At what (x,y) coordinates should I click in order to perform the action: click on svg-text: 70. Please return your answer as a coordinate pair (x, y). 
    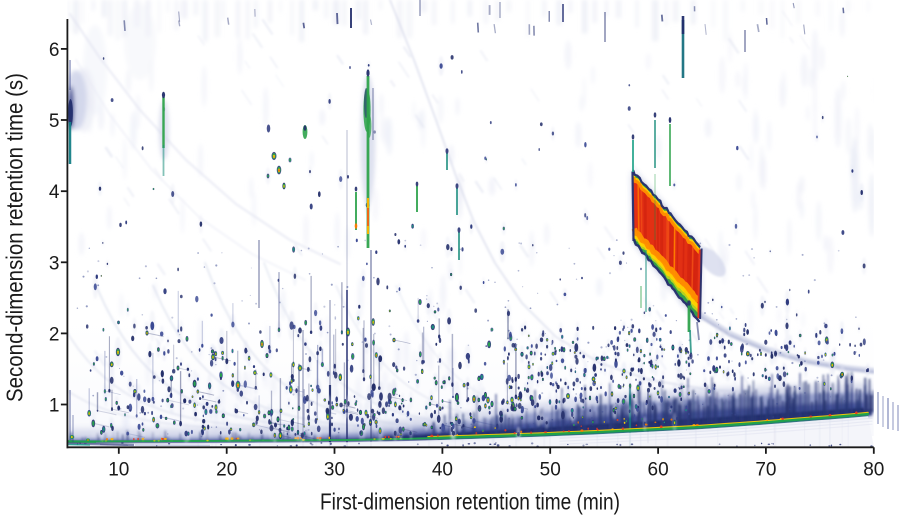
    Looking at the image, I should click on (765, 470).